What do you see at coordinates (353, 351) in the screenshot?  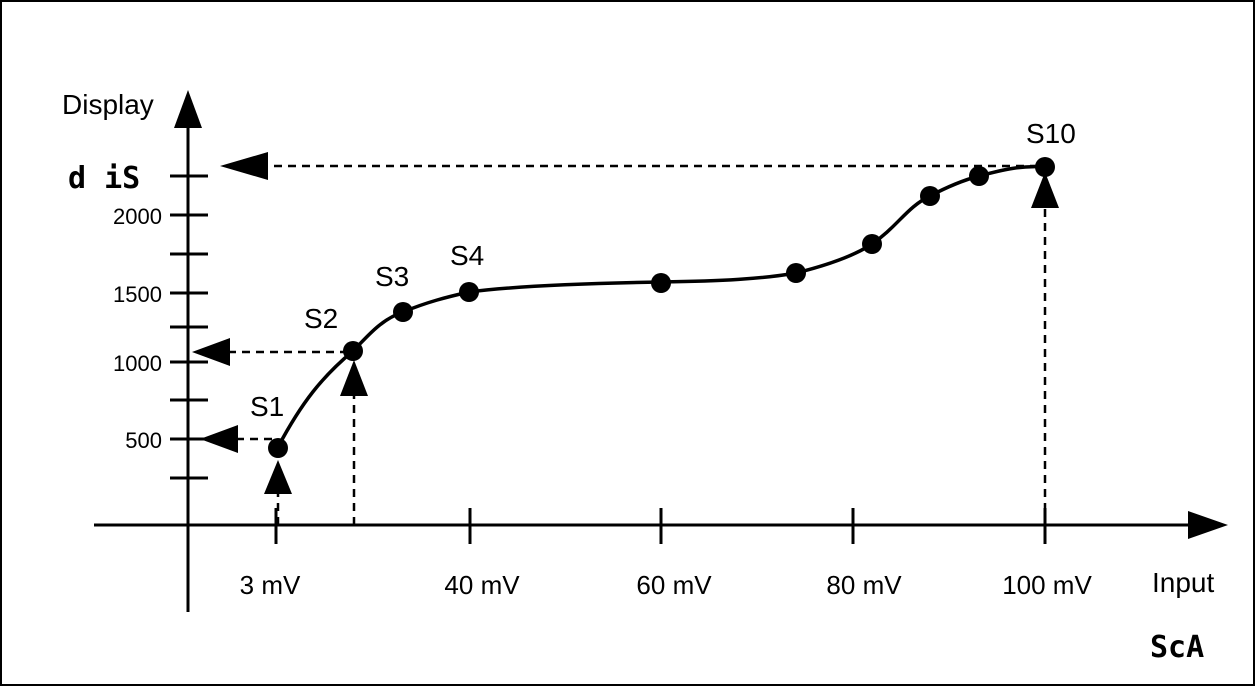 I see `point-s2` at bounding box center [353, 351].